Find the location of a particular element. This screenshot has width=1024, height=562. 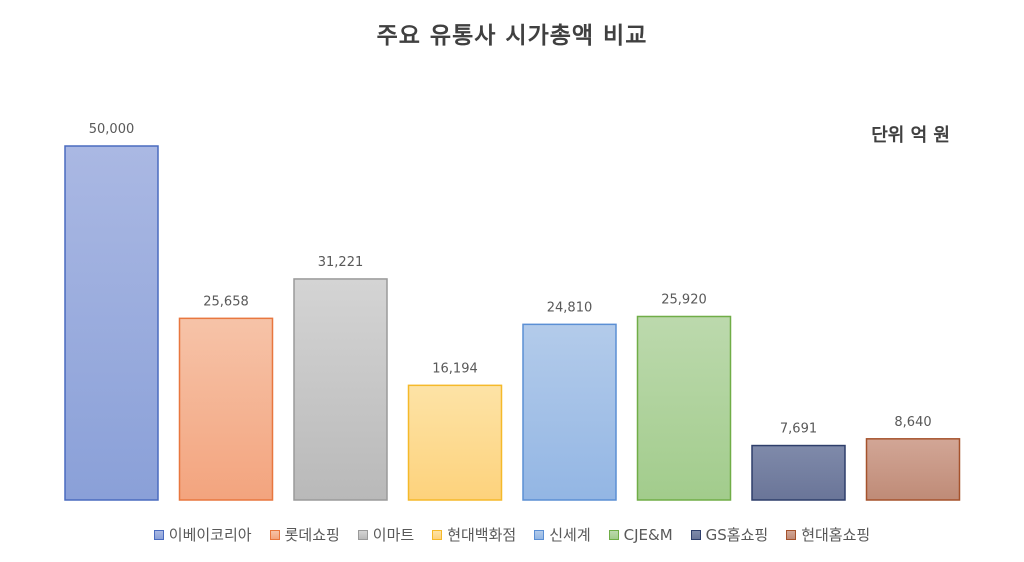

data-label-1: 50,000 is located at coordinates (112, 129).